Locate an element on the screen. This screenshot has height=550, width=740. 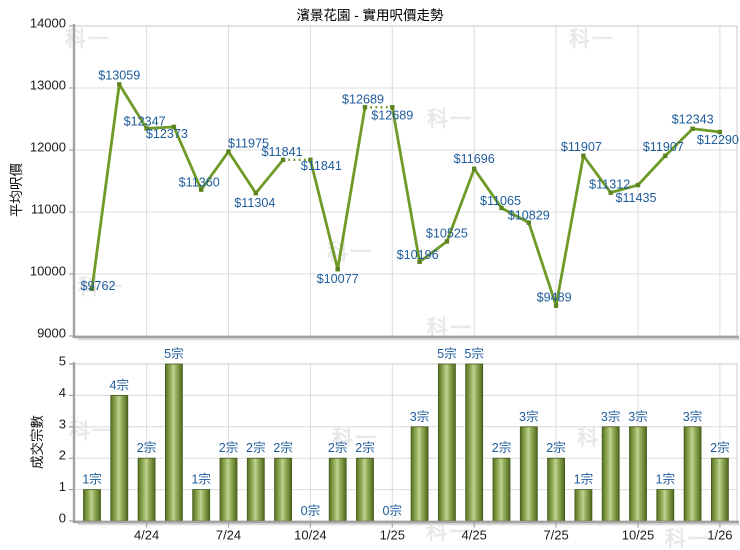
price-point-label: $11696 is located at coordinates (474, 159).